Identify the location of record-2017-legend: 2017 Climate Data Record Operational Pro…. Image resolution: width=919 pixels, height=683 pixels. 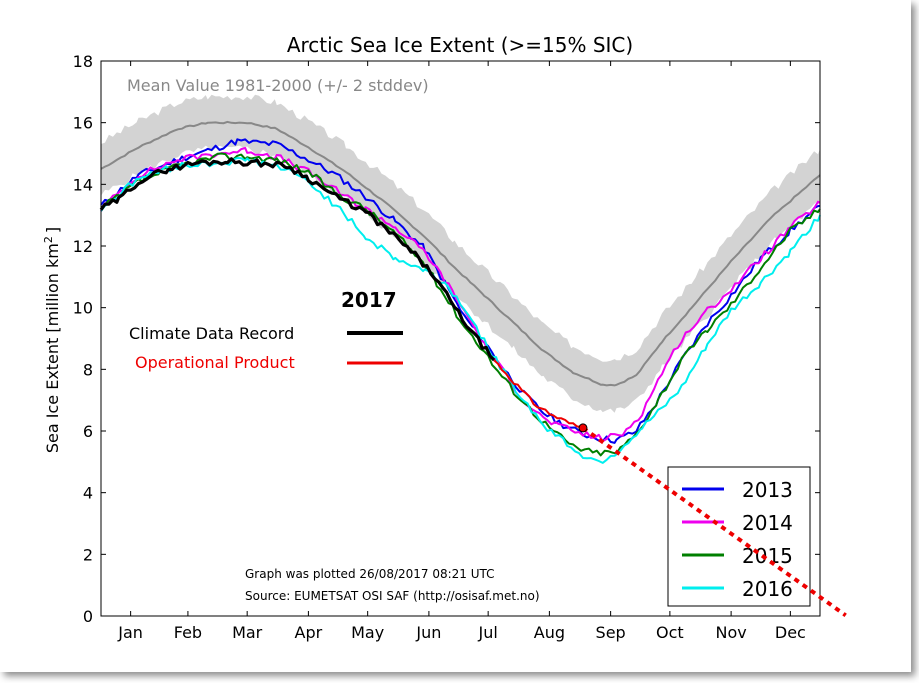
(266, 330).